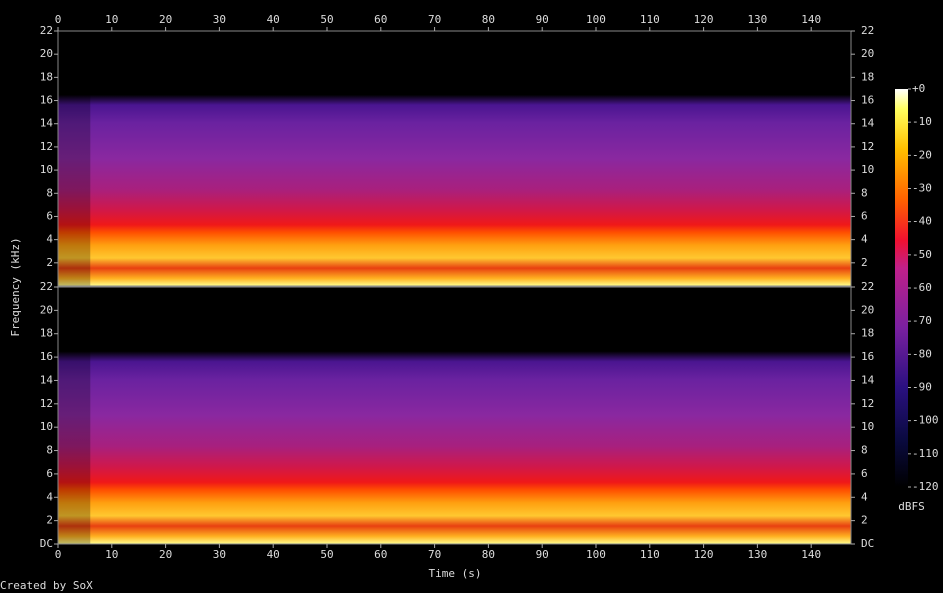  I want to click on colorbar-tick-label: -120, so click(925, 486).